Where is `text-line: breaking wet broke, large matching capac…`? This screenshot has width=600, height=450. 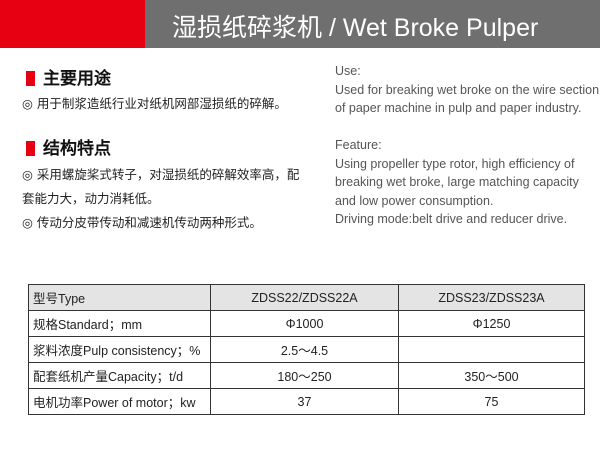 text-line: breaking wet broke, large matching capac… is located at coordinates (457, 182).